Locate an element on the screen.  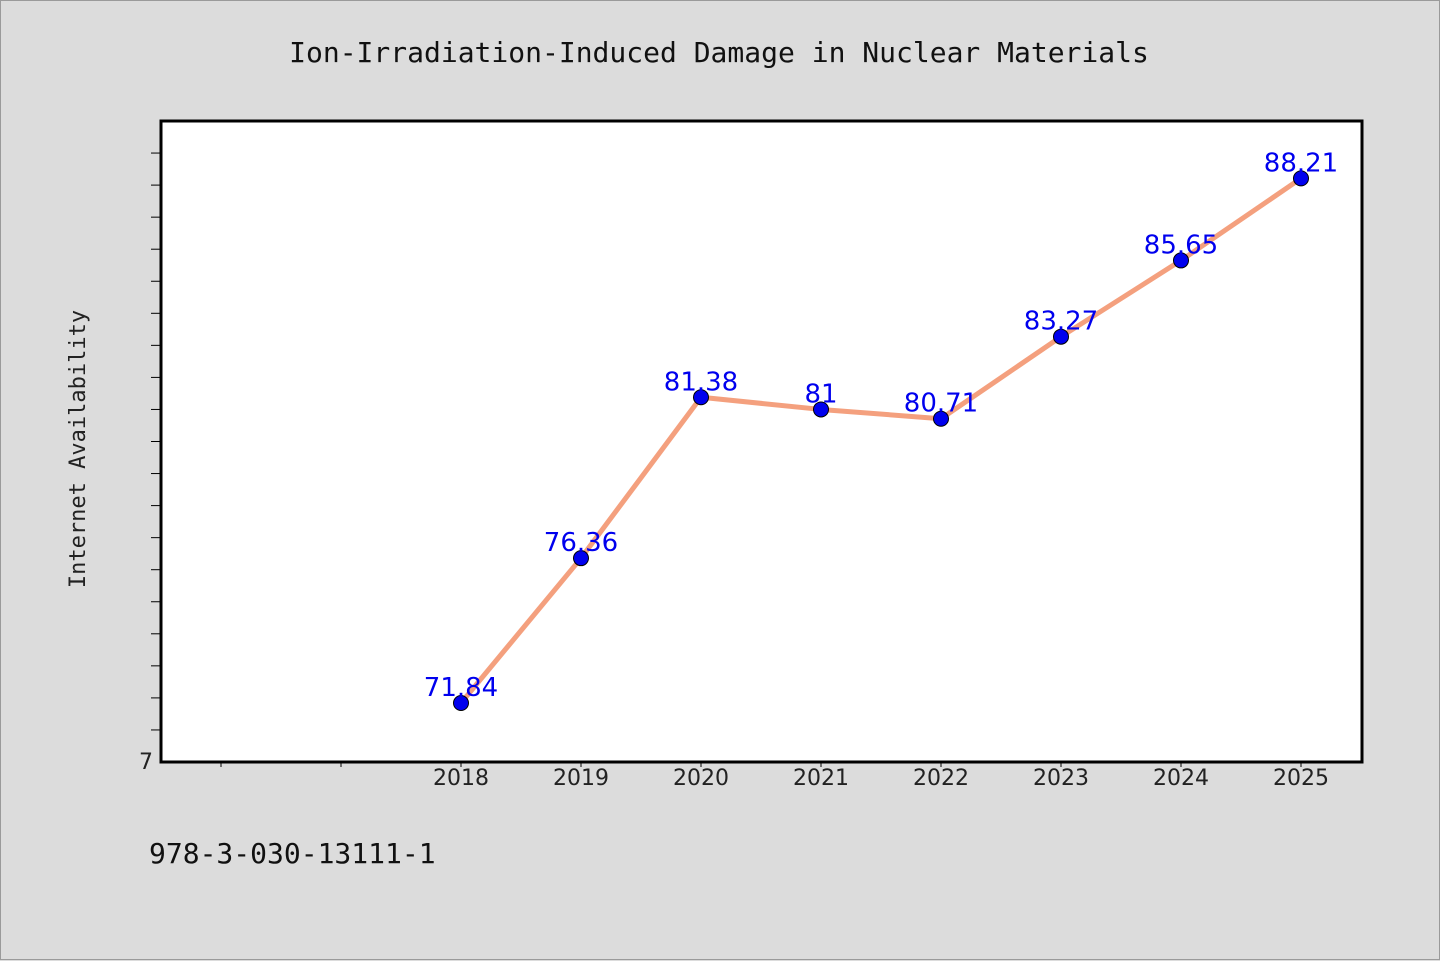
y-axis-ticks: 7 is located at coordinates (150, 463).